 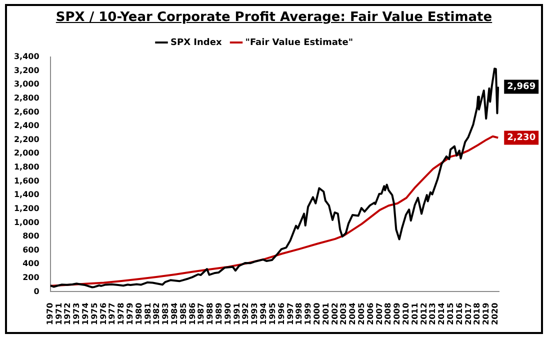 I want to click on y-tick-label: 3,400, so click(x=27, y=57).